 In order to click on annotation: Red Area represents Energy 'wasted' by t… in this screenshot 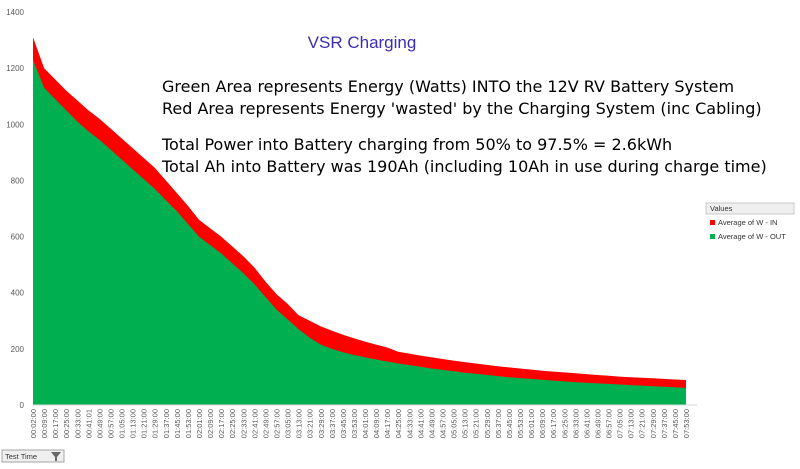, I will do `click(462, 108)`.